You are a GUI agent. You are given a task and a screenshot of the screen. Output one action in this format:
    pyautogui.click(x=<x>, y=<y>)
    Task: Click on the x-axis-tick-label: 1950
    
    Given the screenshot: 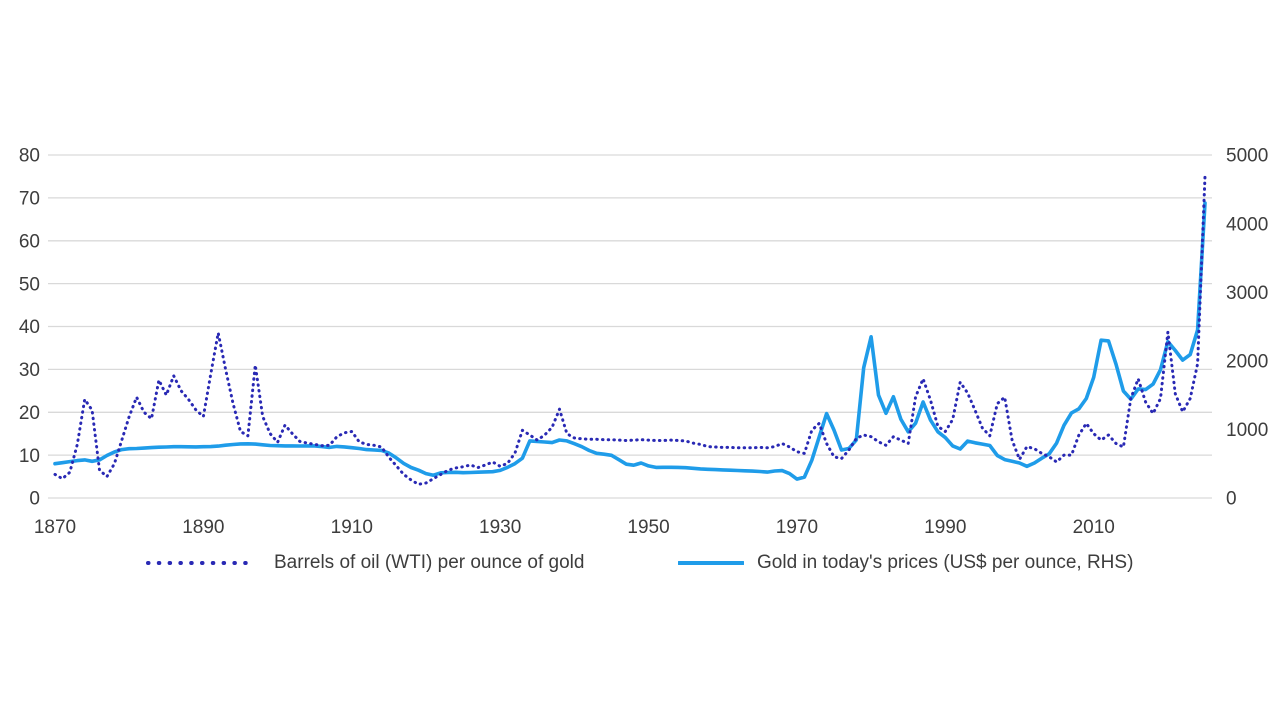 What is the action you would take?
    pyautogui.click(x=648, y=527)
    